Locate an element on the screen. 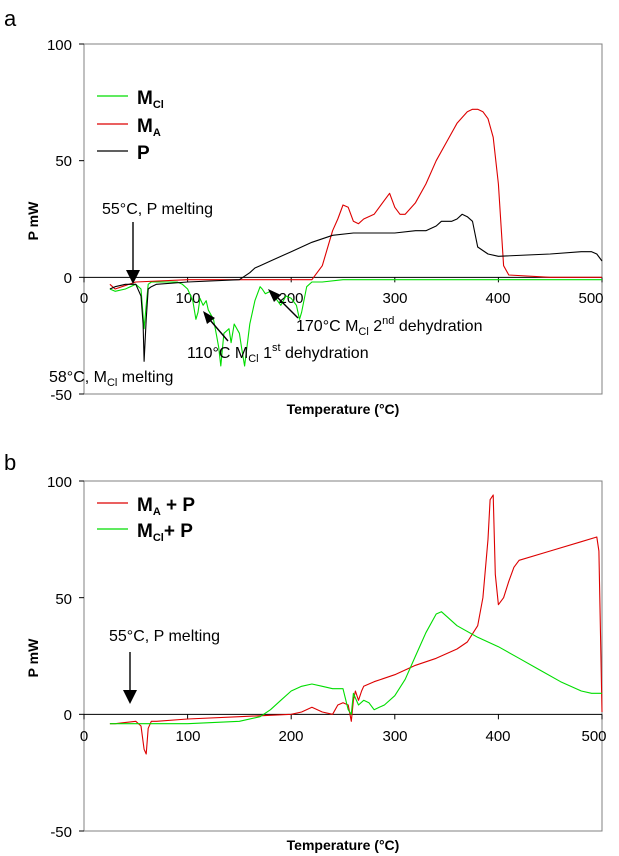  arrow-first-dehydration is located at coordinates (216, 326).